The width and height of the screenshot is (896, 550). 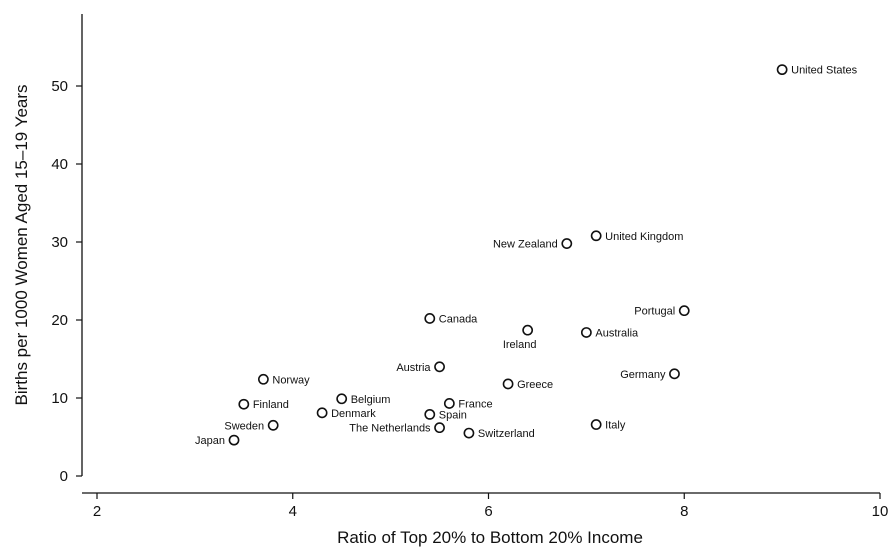 What do you see at coordinates (66, 281) in the screenshot?
I see `y-ticks: 0 10 20 30 40 50` at bounding box center [66, 281].